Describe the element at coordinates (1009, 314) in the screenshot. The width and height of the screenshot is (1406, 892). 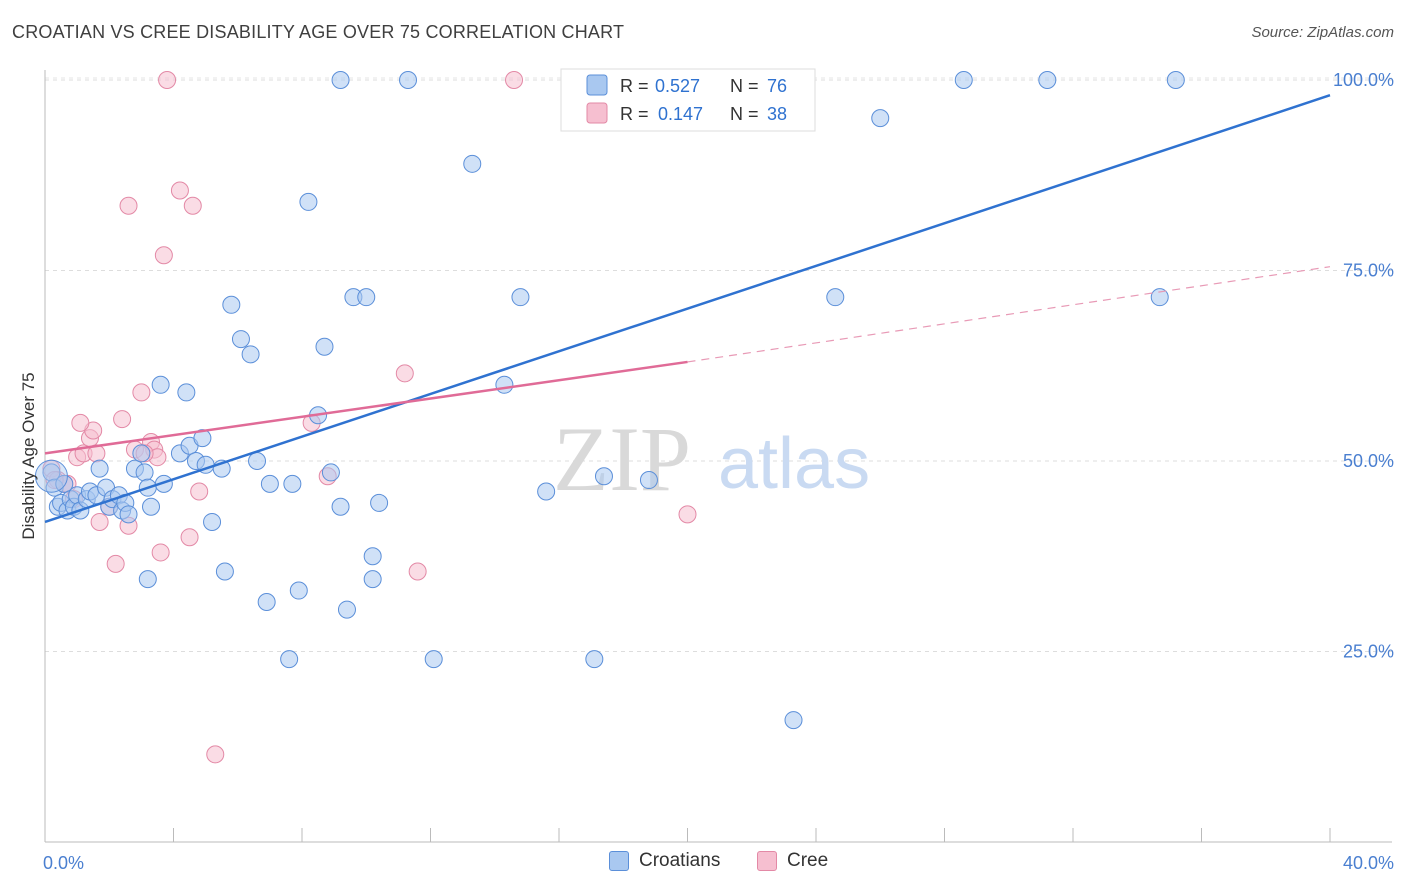
I see `cree-trend-extension` at that location.